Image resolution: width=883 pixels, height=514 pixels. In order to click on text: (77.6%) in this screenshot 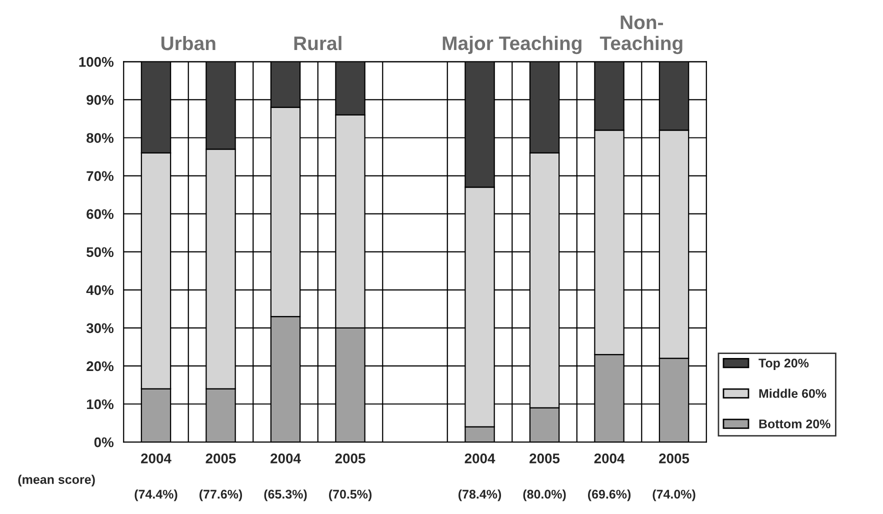, I will do `click(220, 495)`.